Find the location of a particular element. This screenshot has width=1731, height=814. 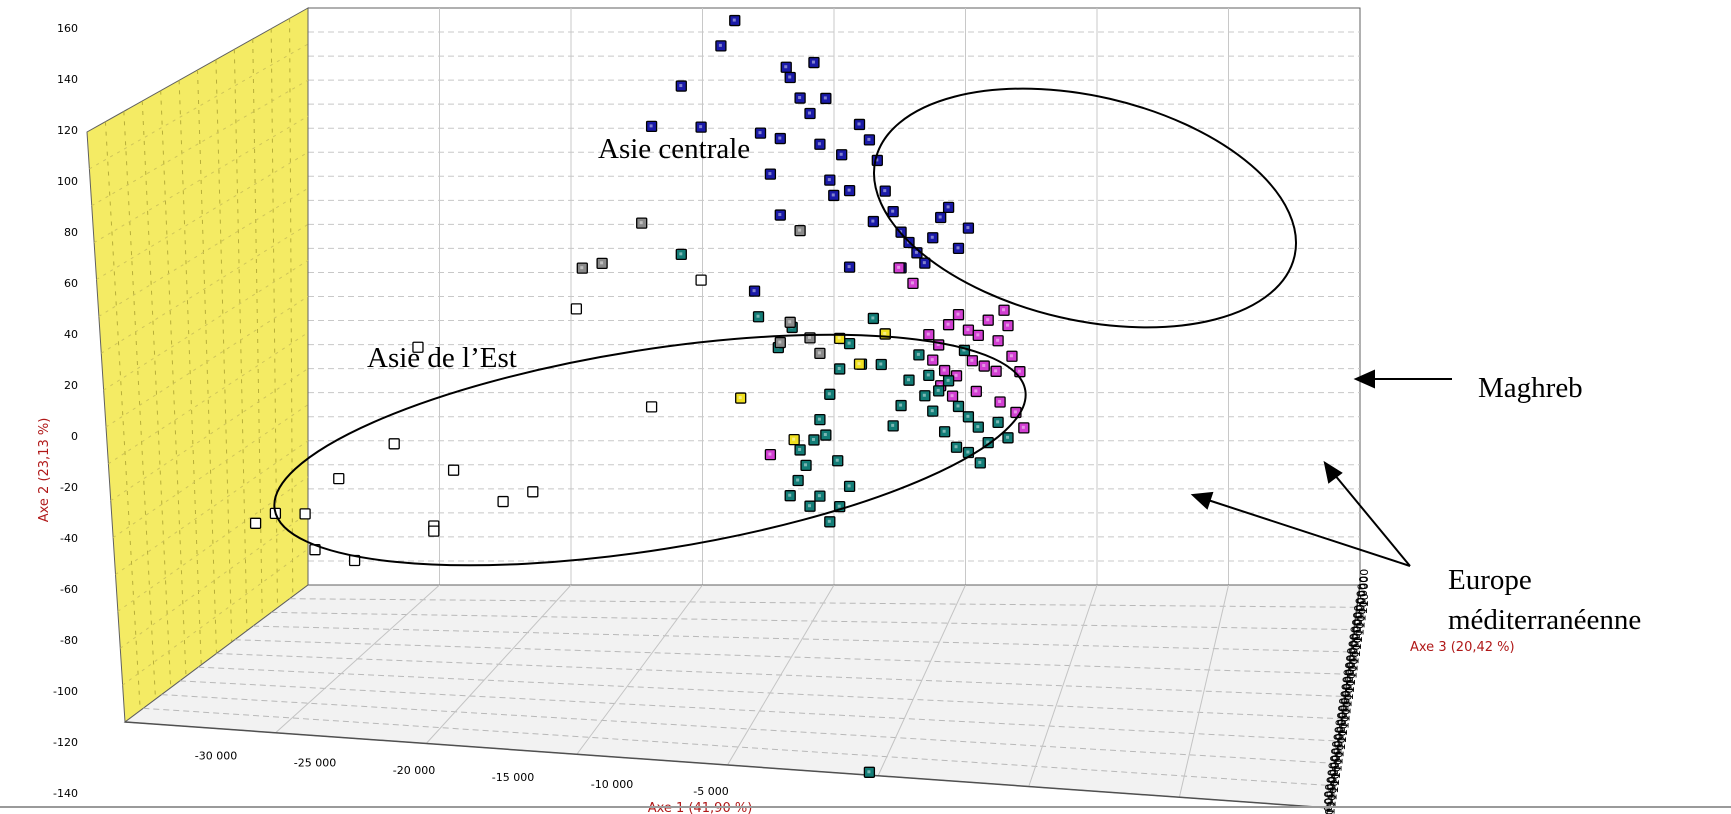

x-tick-label: -25 000 is located at coordinates (315, 763).